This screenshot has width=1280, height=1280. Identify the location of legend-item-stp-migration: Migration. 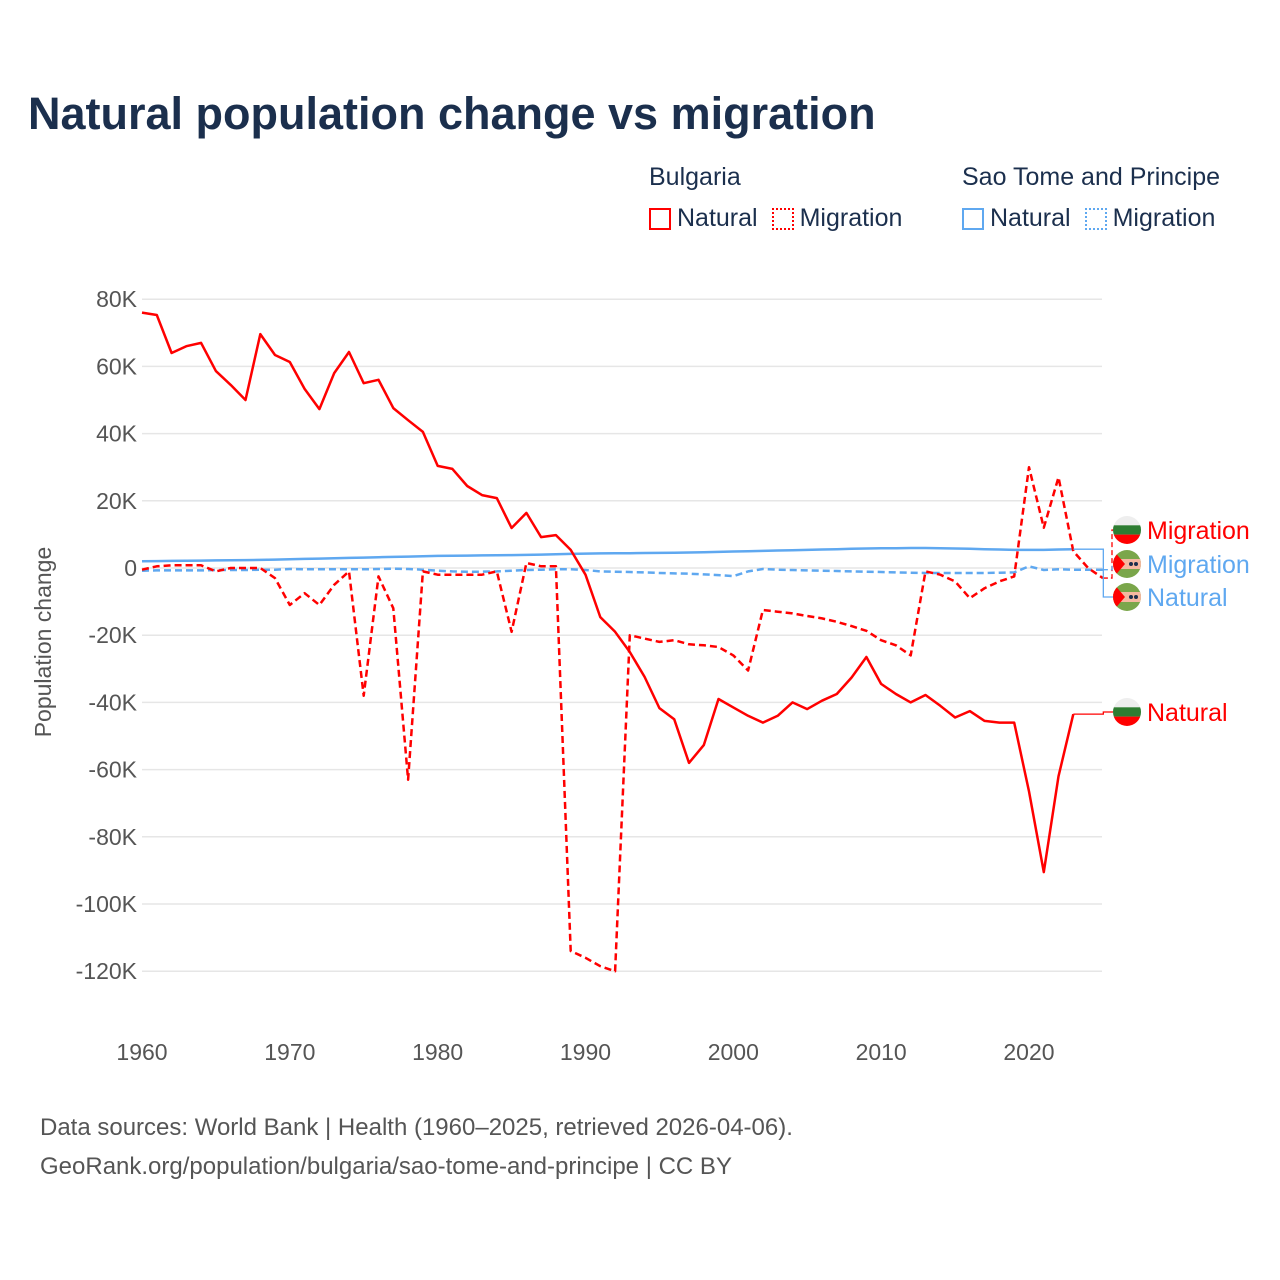
(1150, 218).